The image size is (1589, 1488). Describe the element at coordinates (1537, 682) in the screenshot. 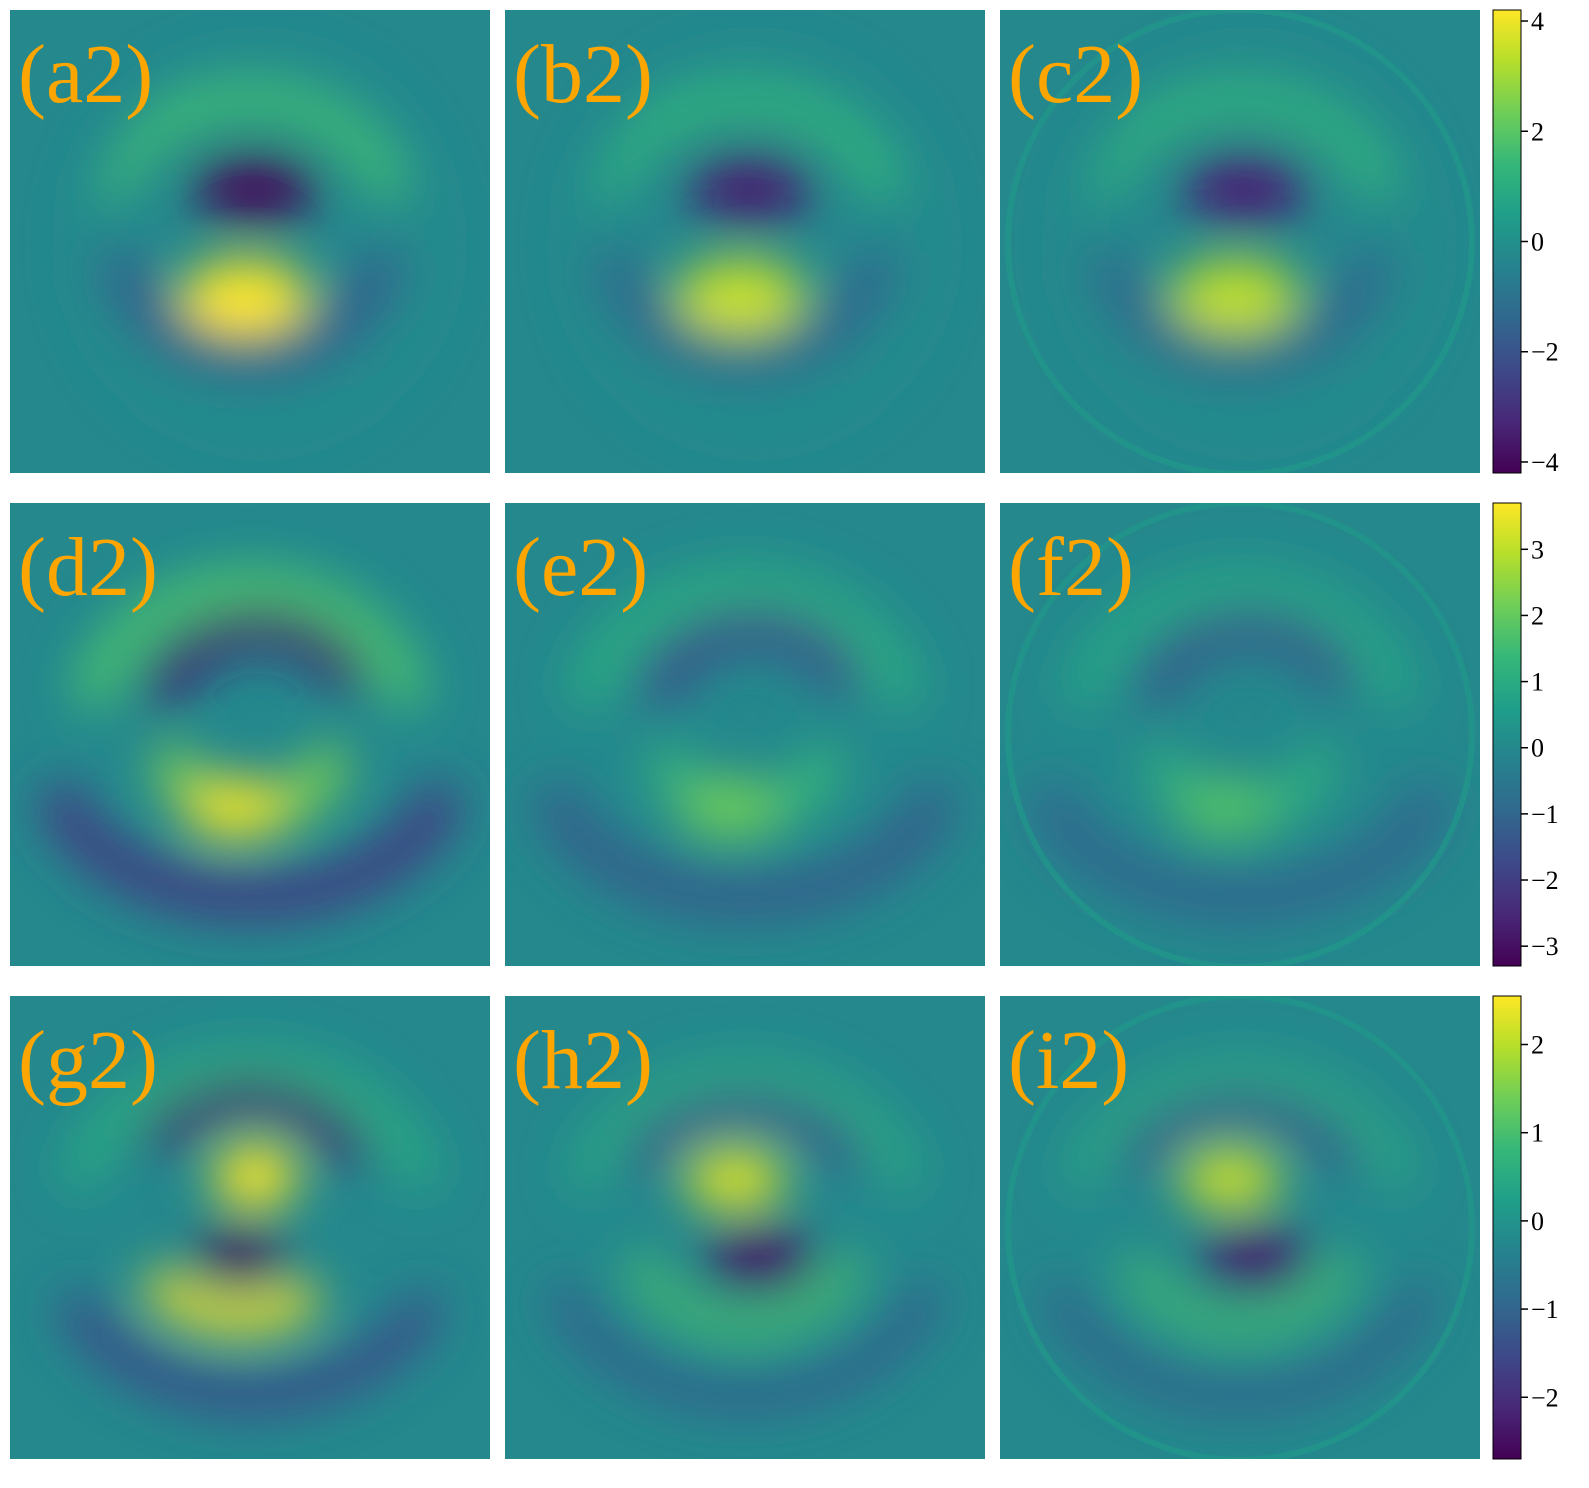

I see `colorbar-2-tick-label-2: 1` at that location.